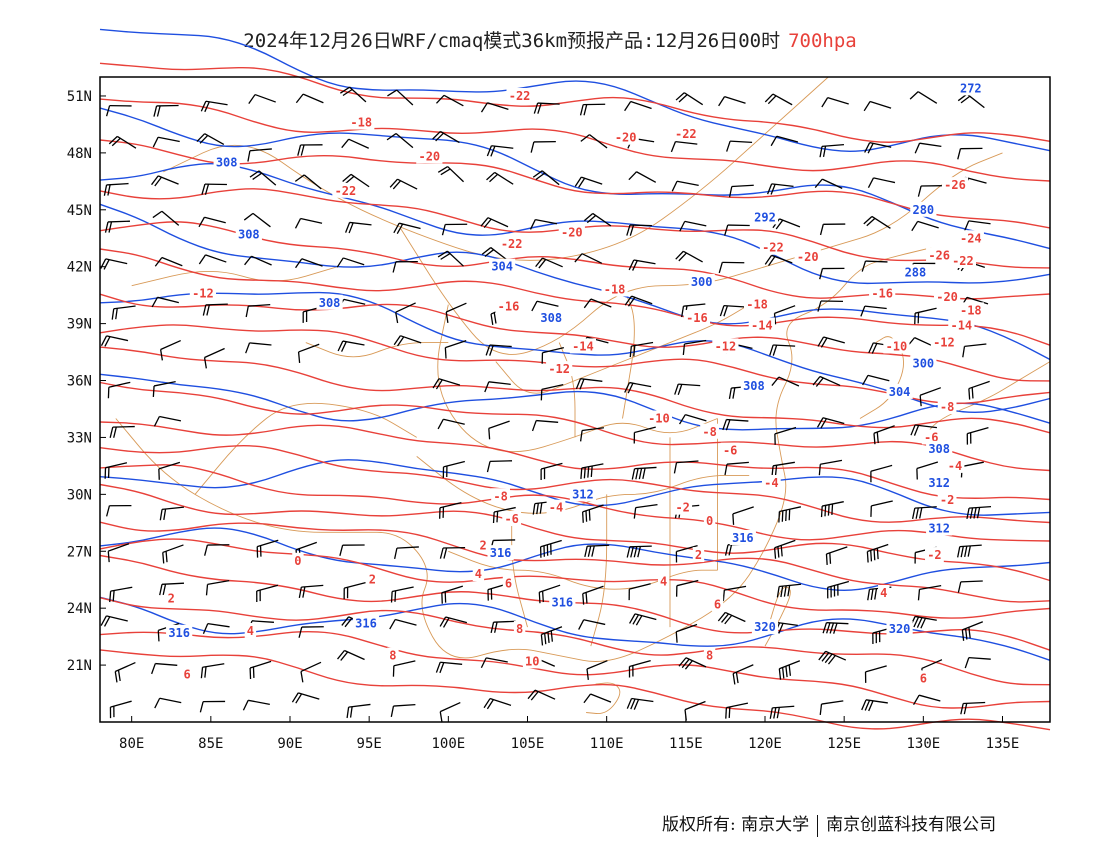 The image size is (1100, 850). Describe the element at coordinates (947, 407) in the screenshot. I see `temperature-label: -8` at that location.